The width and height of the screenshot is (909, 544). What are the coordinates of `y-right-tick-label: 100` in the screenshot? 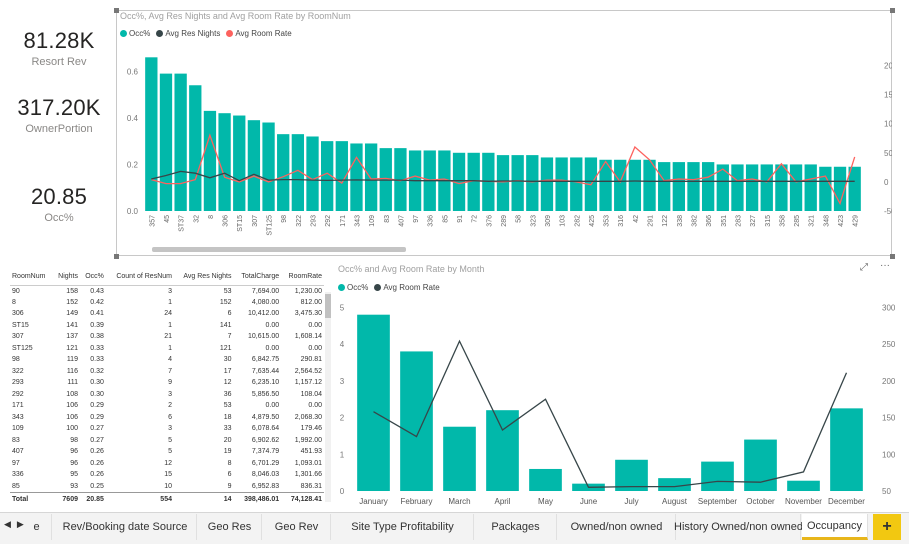 It's located at (889, 454).